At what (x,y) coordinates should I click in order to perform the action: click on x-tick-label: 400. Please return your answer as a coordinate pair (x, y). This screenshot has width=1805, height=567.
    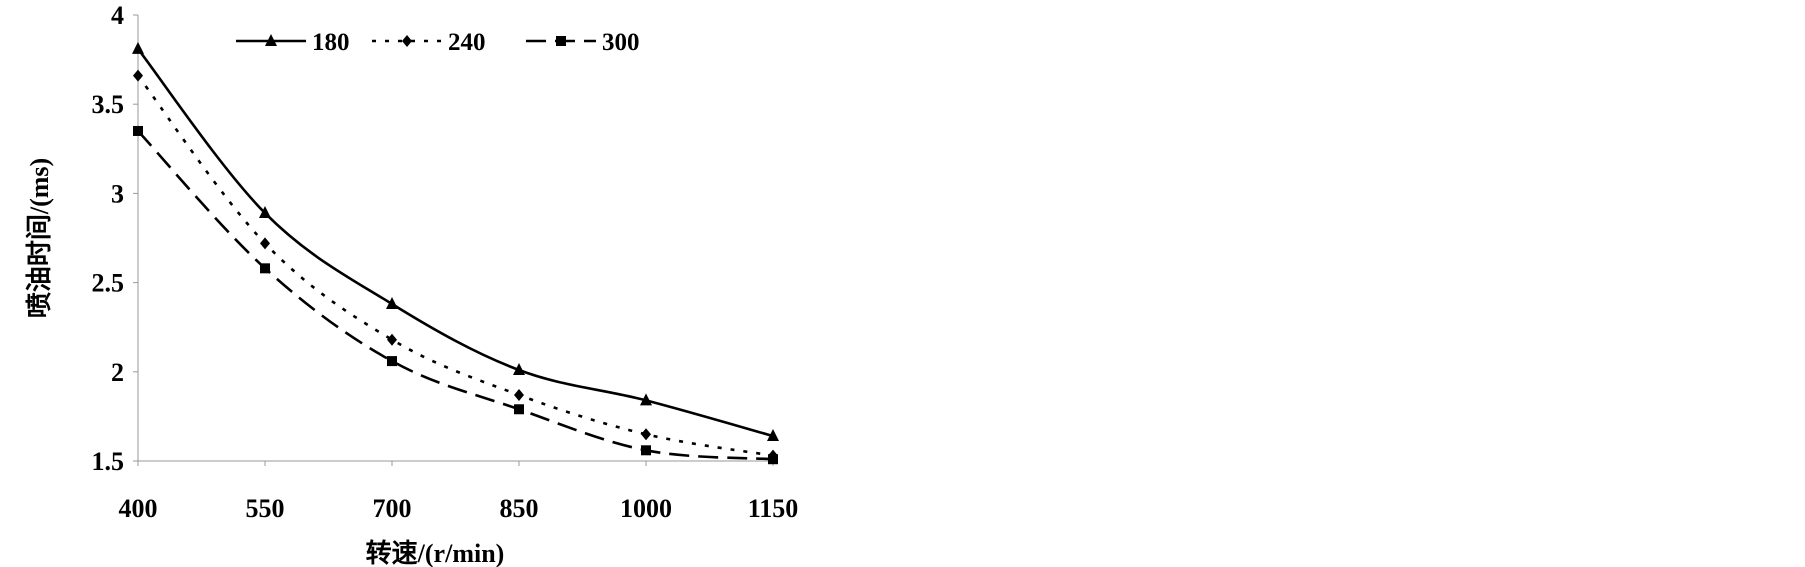
    Looking at the image, I should click on (138, 508).